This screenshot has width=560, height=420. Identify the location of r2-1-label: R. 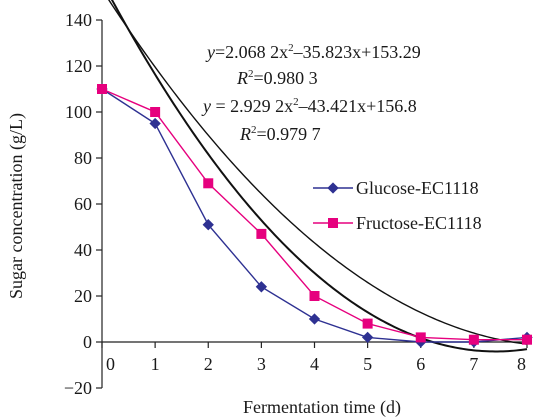
(242, 78).